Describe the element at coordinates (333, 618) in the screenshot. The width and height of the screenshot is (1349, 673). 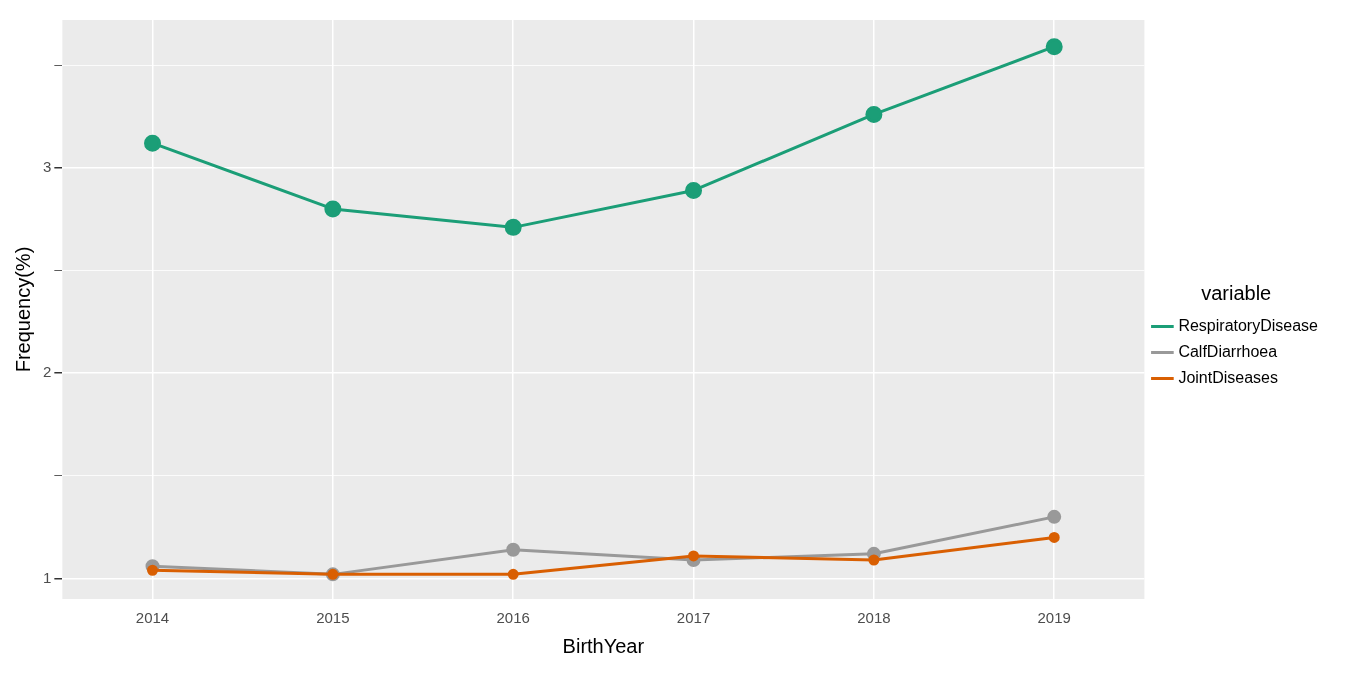
I see `x-tick-label: 2015` at that location.